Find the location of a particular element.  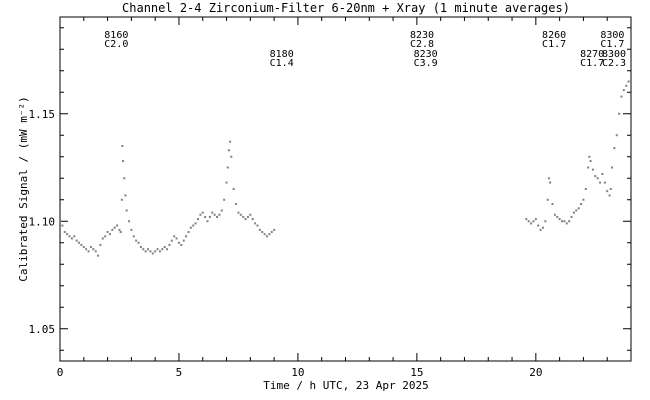

x-tick-label: 5 is located at coordinates (179, 372).